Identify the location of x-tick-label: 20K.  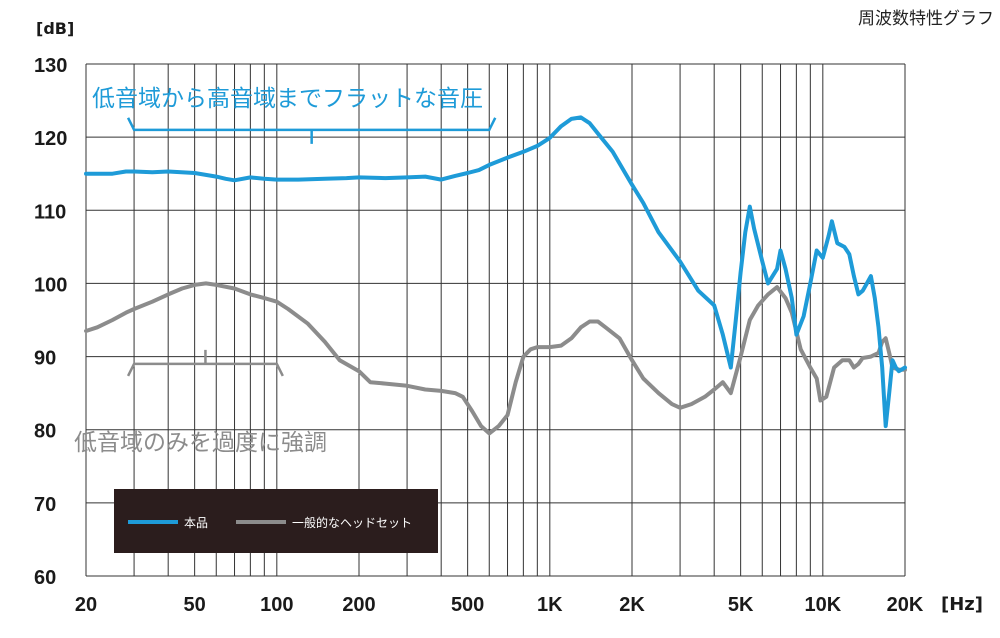
(905, 605).